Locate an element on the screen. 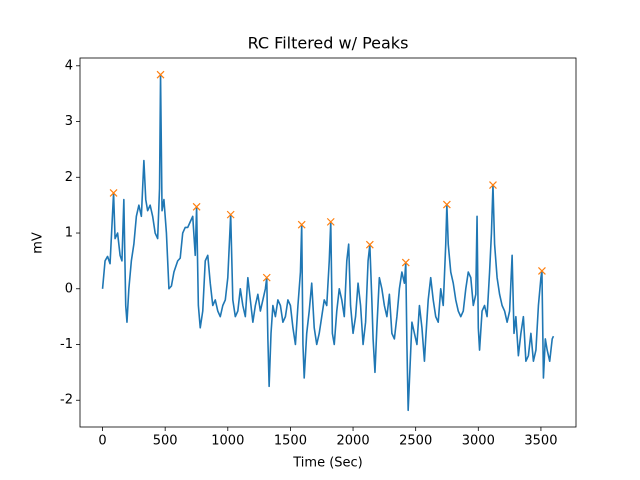 This screenshot has height=480, width=640. y-tick-label: 4 is located at coordinates (69, 65).